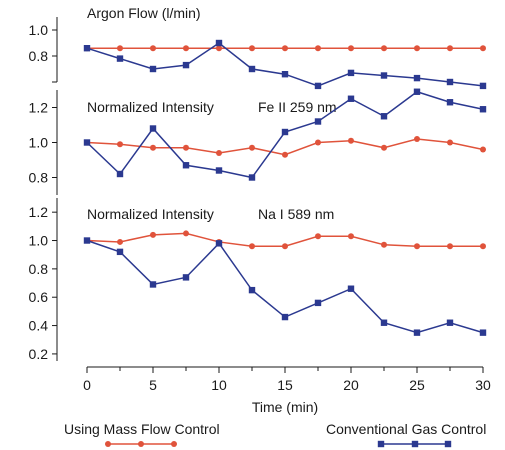 The width and height of the screenshot is (505, 450). What do you see at coordinates (39, 354) in the screenshot?
I see `y-tick-label: 0.2` at bounding box center [39, 354].